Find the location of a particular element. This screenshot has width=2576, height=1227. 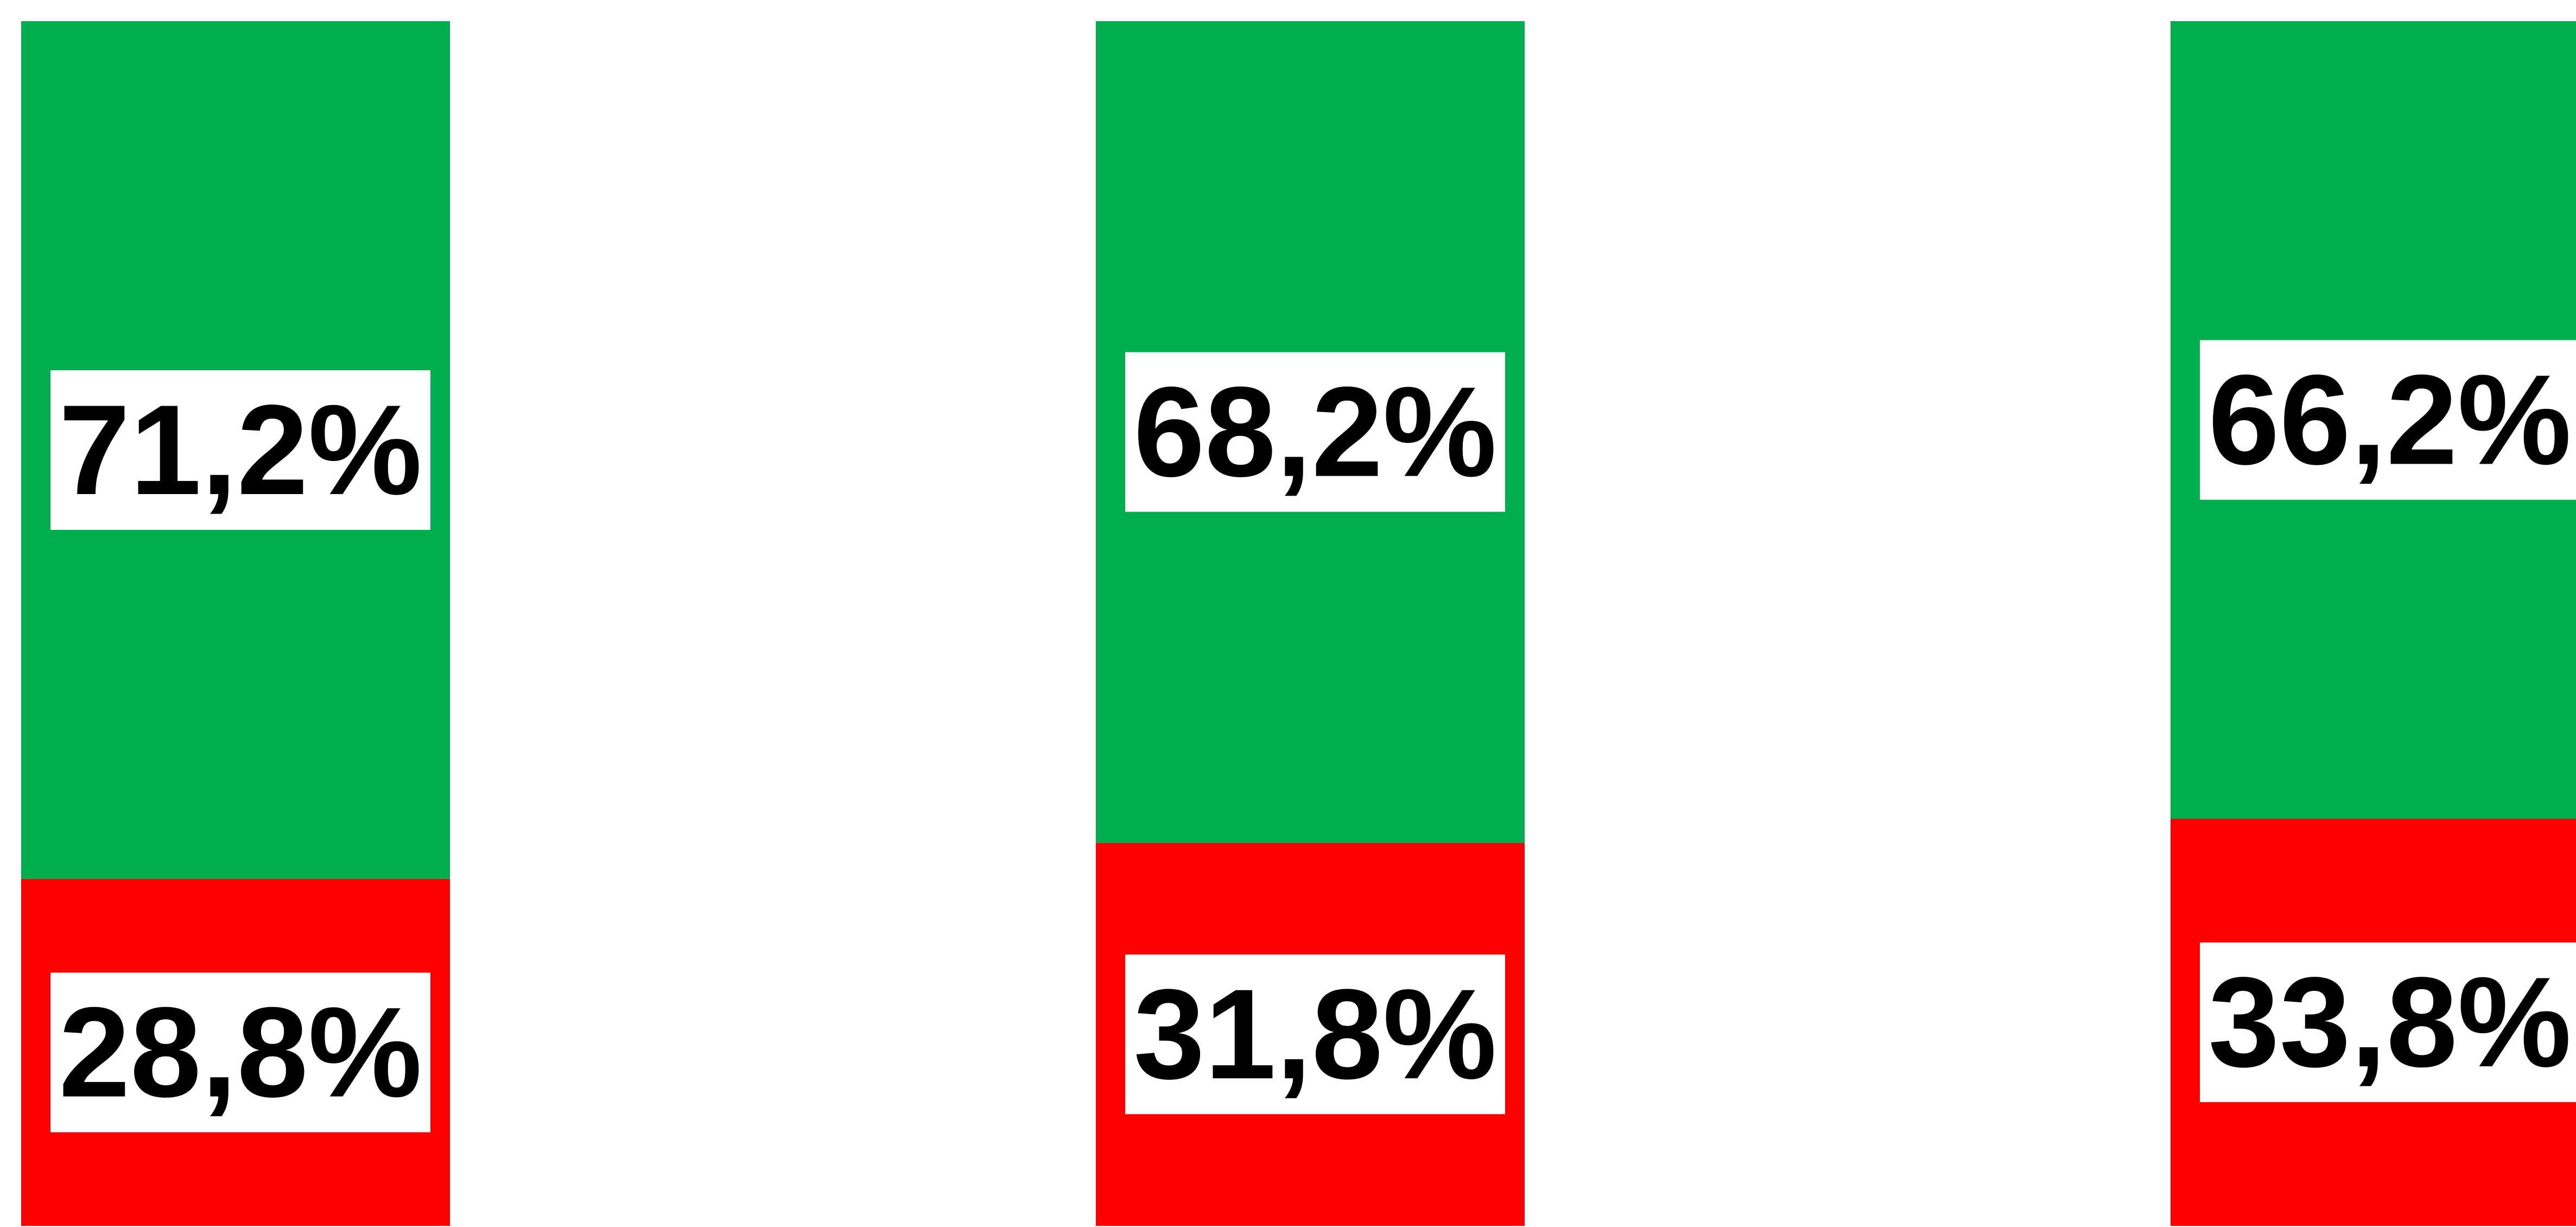

data-label: 28,8% is located at coordinates (240, 1052).